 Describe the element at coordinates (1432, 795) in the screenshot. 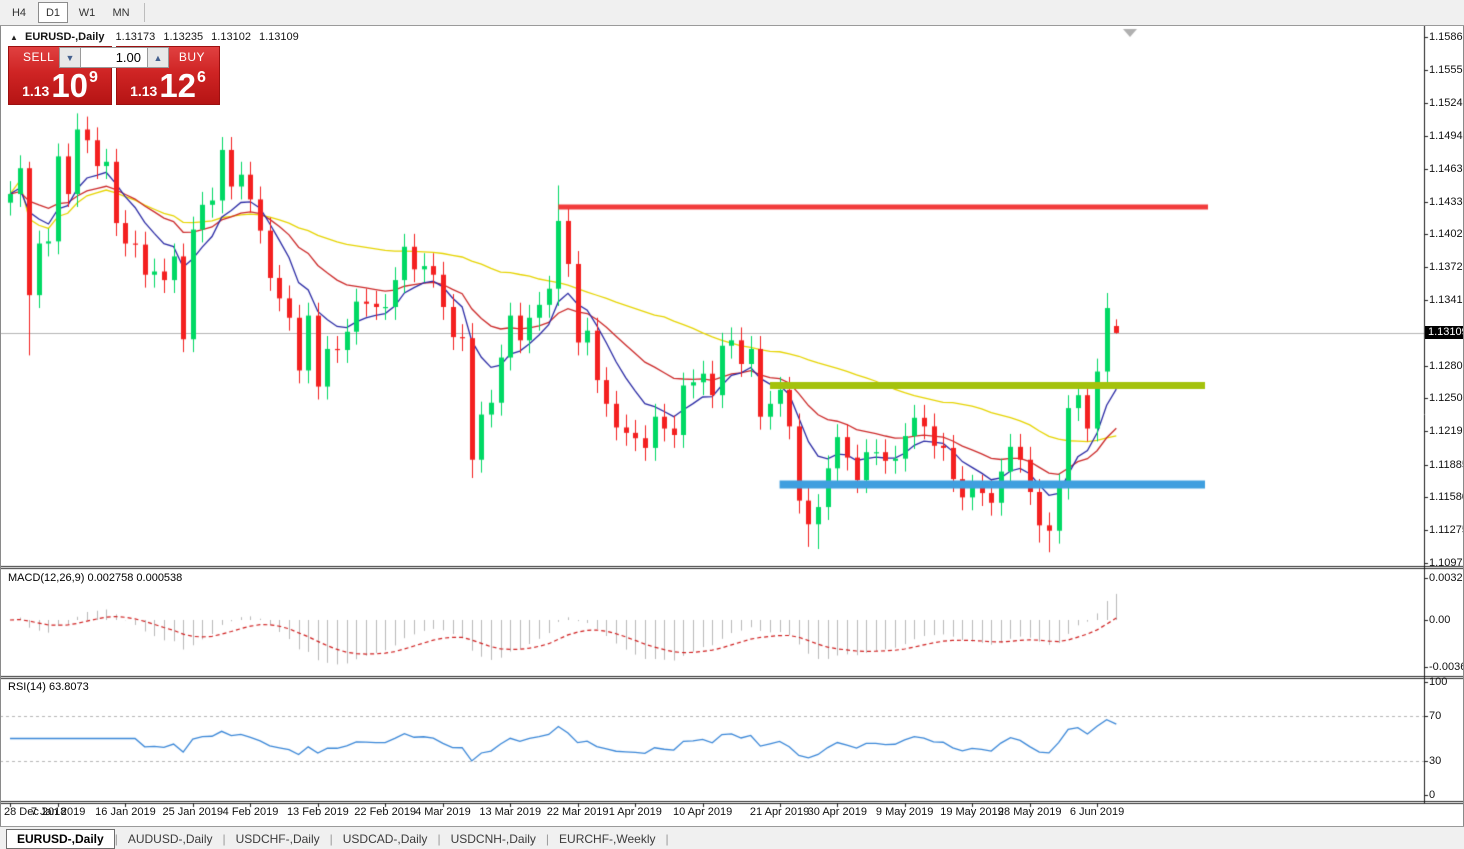

I see `rsi-axis-label: 0` at that location.